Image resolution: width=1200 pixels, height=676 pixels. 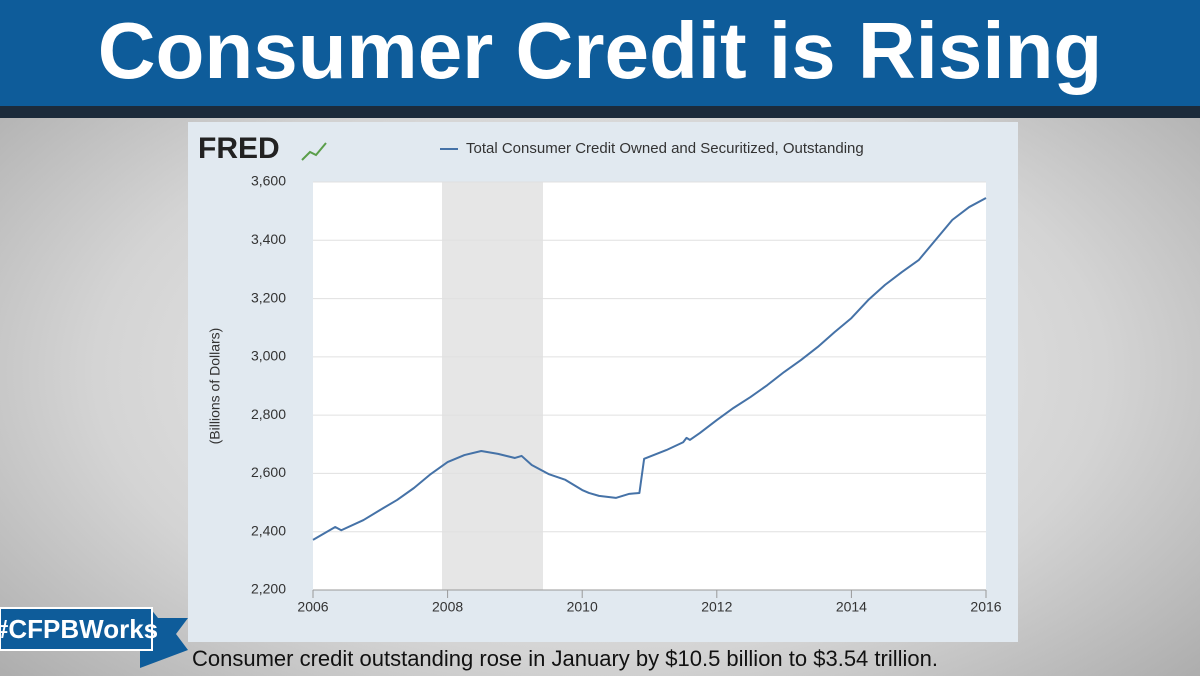 I want to click on title: Consumer Credit is Rising, so click(x=600, y=50).